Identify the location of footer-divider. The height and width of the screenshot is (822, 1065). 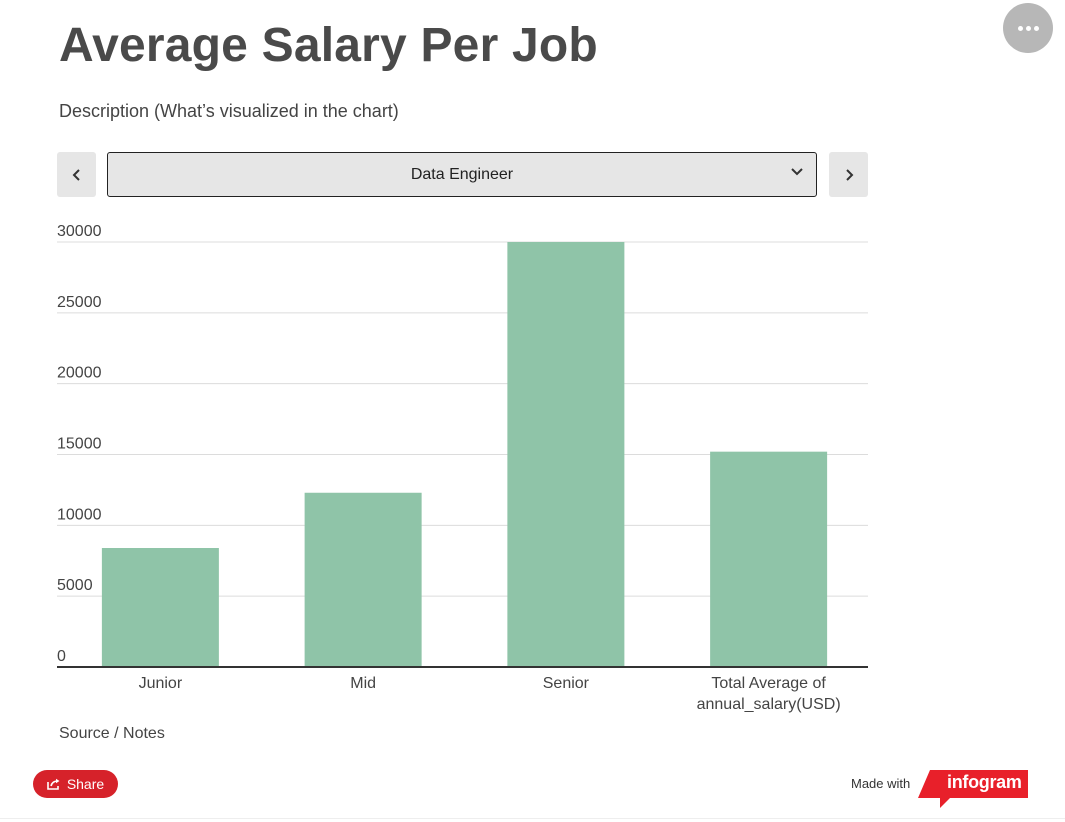
(532, 818).